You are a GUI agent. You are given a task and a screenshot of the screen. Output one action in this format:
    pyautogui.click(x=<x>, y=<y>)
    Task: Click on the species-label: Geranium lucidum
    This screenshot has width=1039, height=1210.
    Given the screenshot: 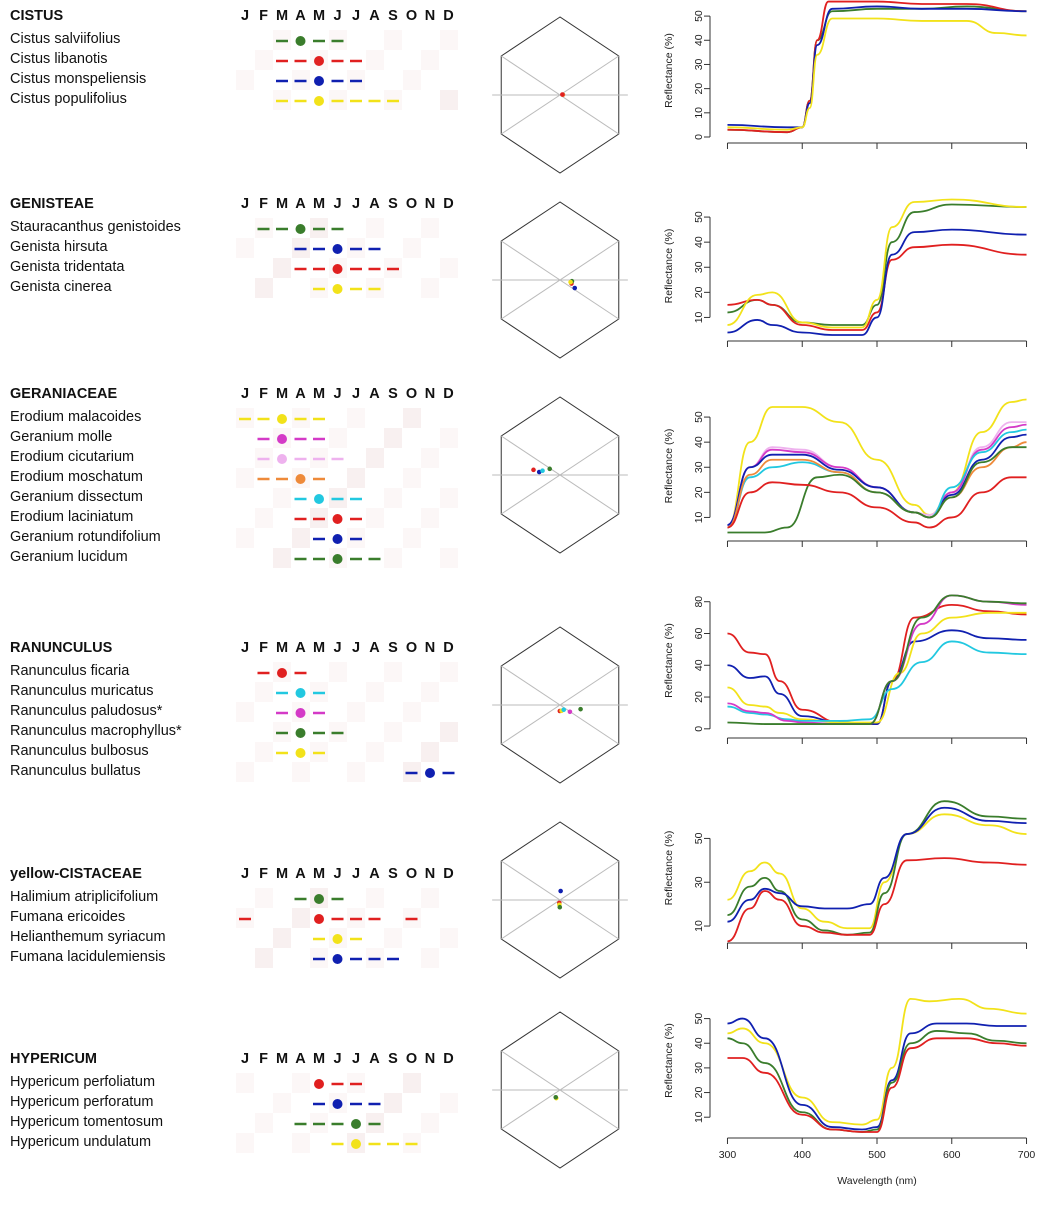 What is the action you would take?
    pyautogui.click(x=69, y=557)
    